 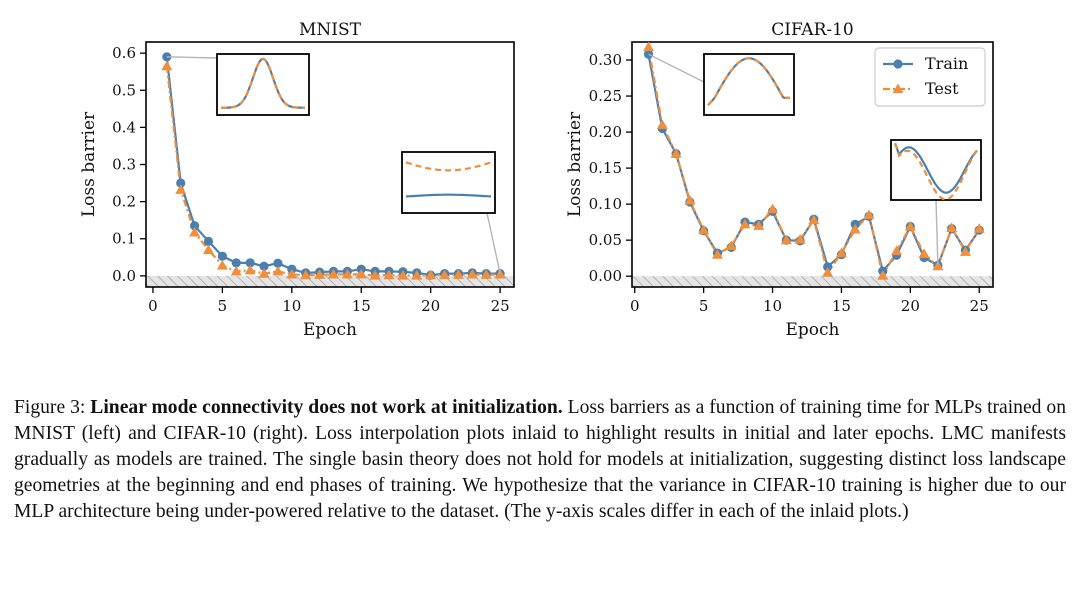 I want to click on chart-title: MNIST, so click(x=330, y=30).